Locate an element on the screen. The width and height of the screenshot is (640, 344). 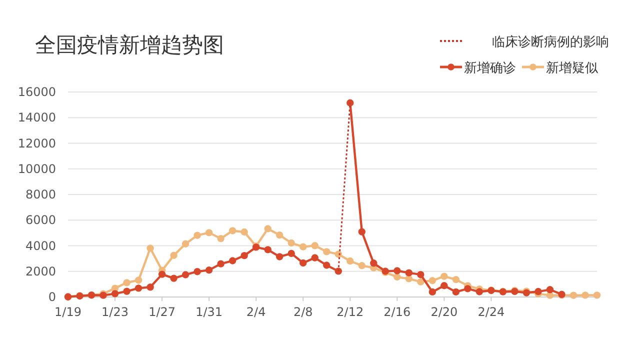
y-tick-label: 12000 is located at coordinates (37, 143).